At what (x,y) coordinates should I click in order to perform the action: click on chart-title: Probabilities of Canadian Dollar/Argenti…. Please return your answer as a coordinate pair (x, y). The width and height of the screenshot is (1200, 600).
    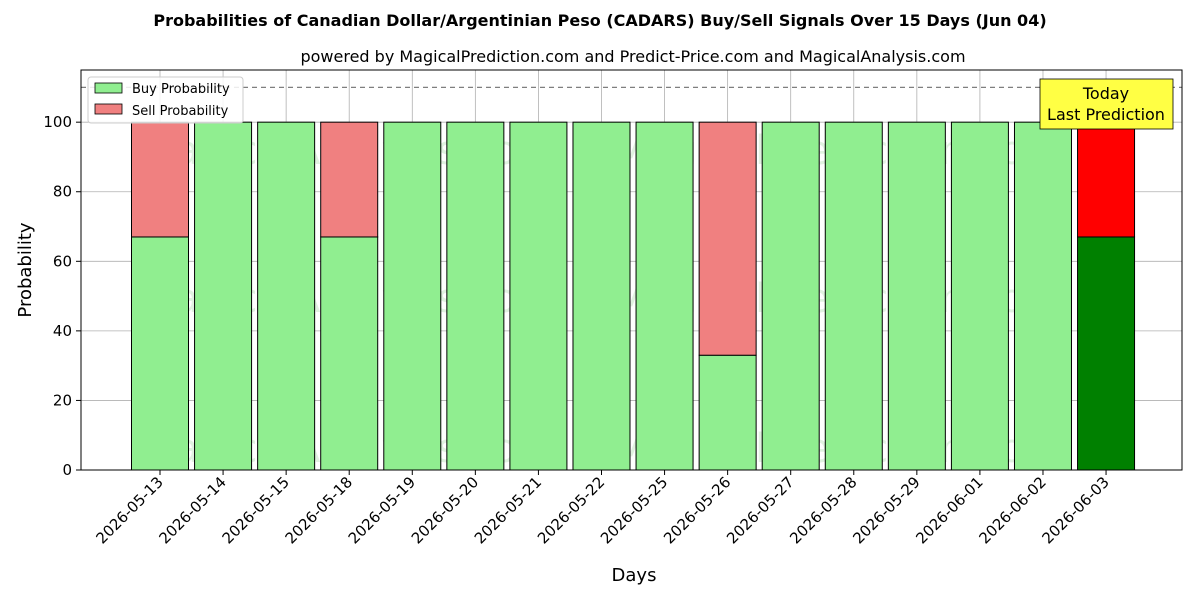
    Looking at the image, I should click on (599, 20).